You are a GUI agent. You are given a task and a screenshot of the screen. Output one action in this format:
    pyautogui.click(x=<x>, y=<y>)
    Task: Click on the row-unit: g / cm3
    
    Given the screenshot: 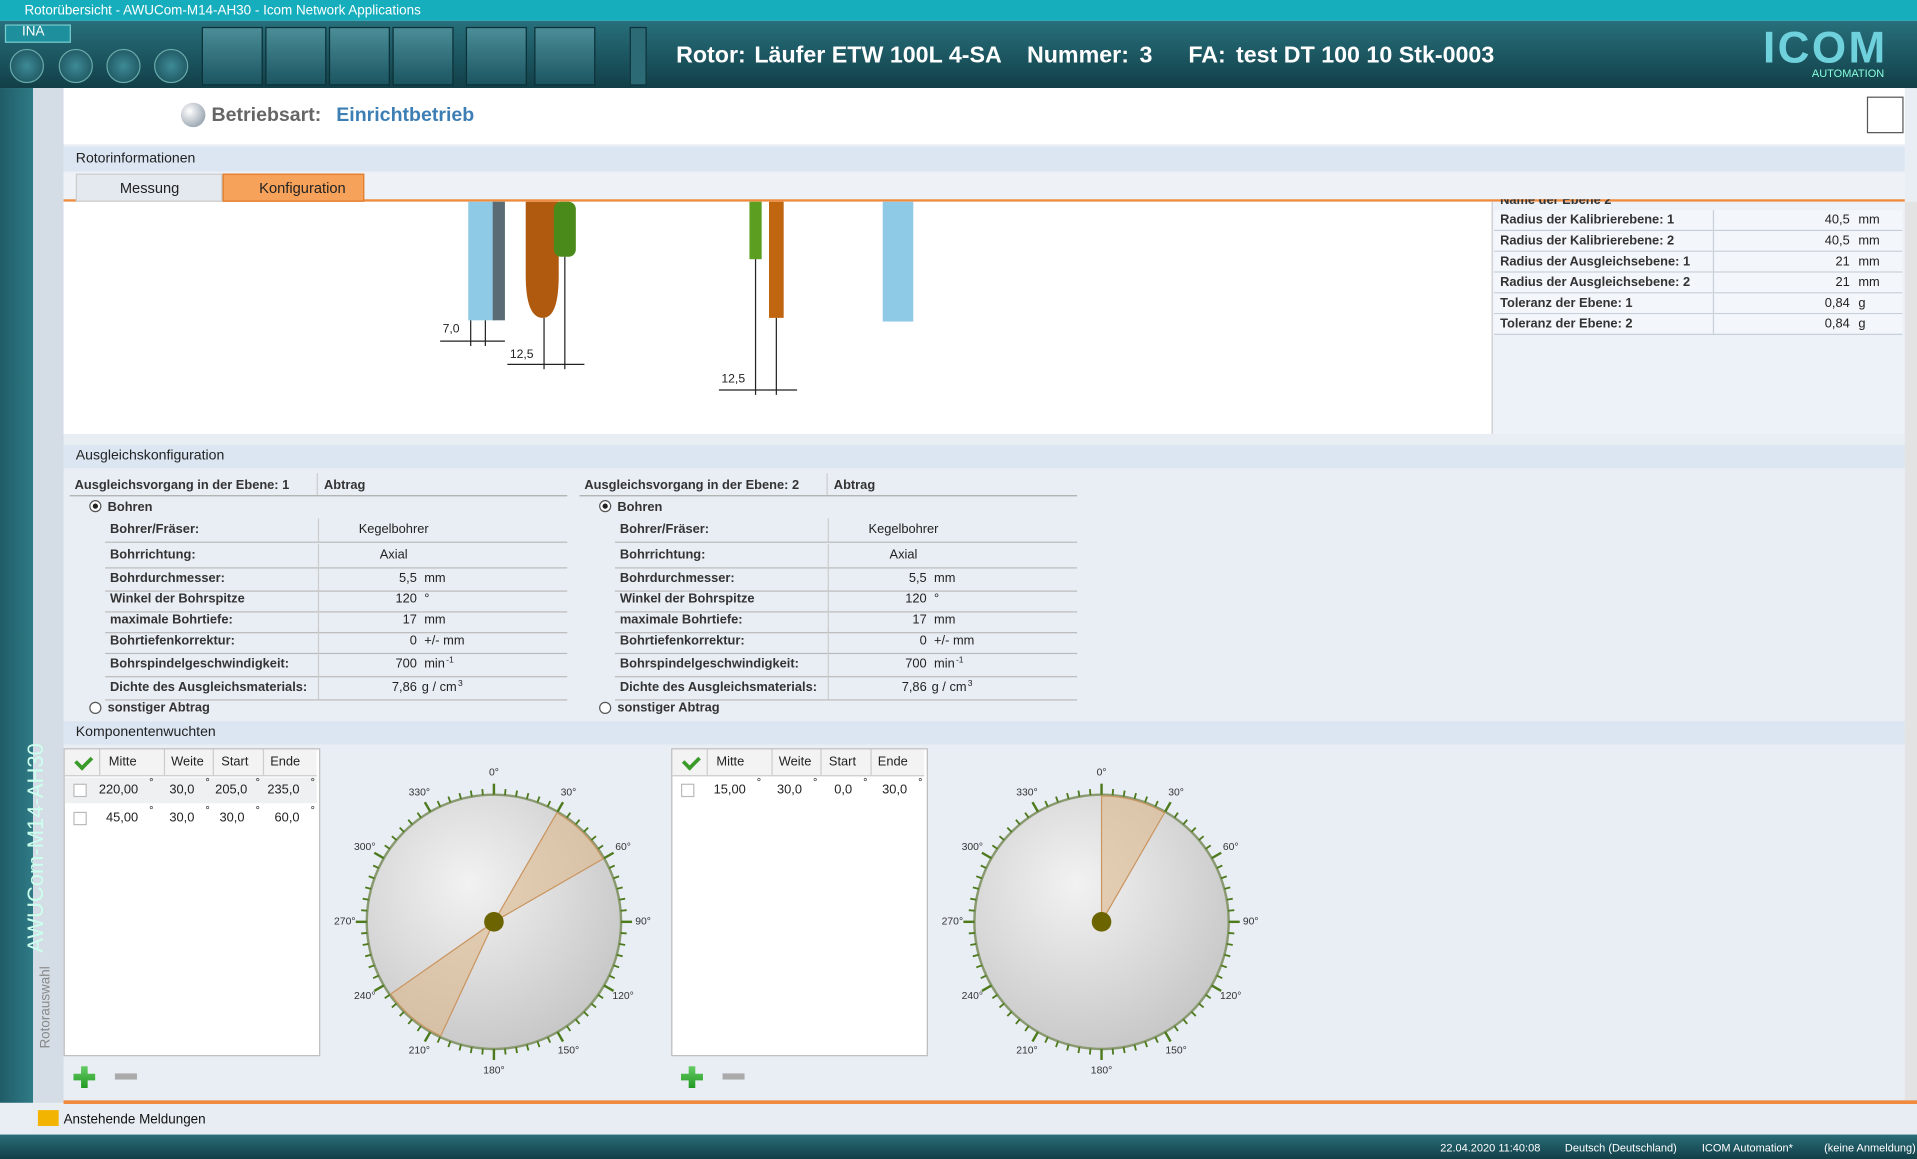 What is the action you would take?
    pyautogui.click(x=442, y=687)
    